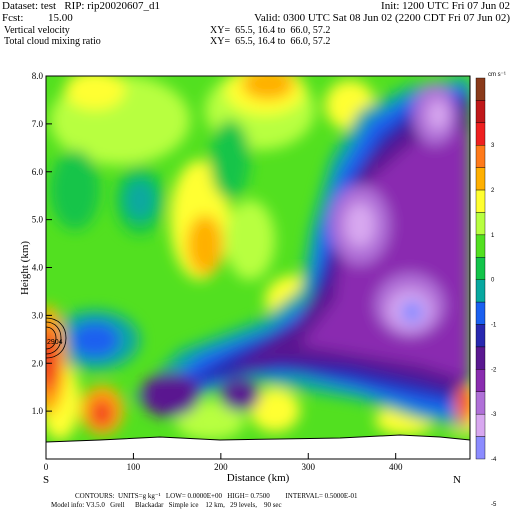 The width and height of the screenshot is (512, 512). Describe the element at coordinates (38, 76) in the screenshot. I see `y-tick-label: 8.0` at that location.